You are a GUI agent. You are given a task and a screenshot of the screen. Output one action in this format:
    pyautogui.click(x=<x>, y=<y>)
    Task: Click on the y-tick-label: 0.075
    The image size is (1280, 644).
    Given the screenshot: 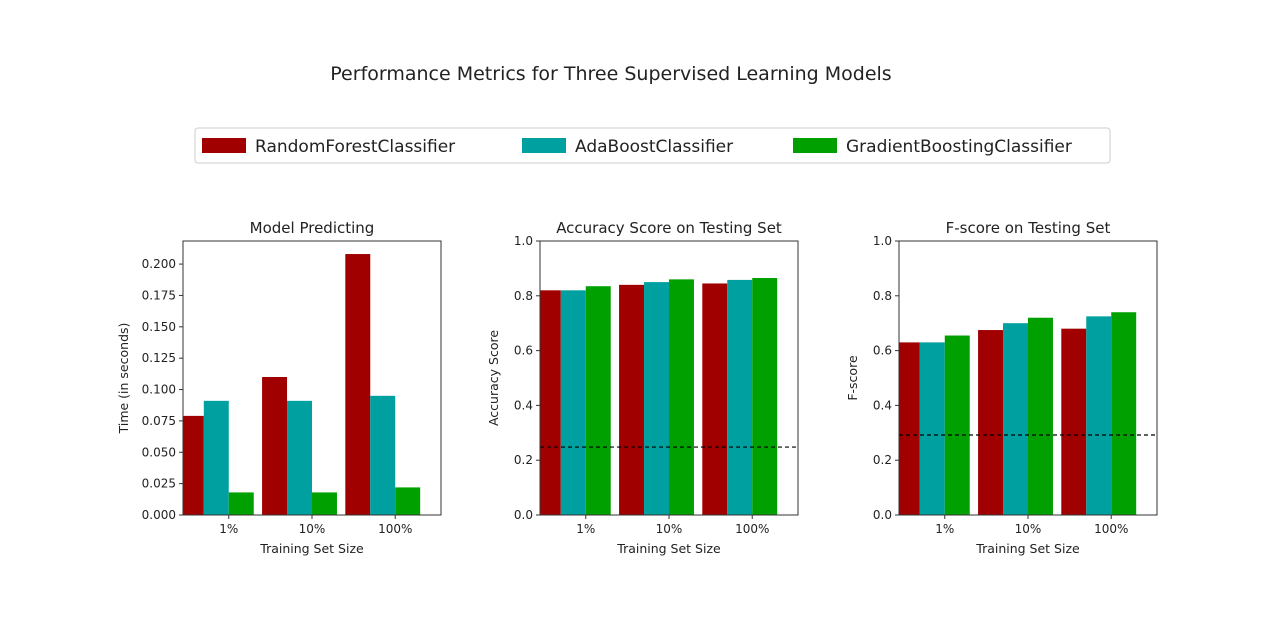 What is the action you would take?
    pyautogui.click(x=159, y=421)
    